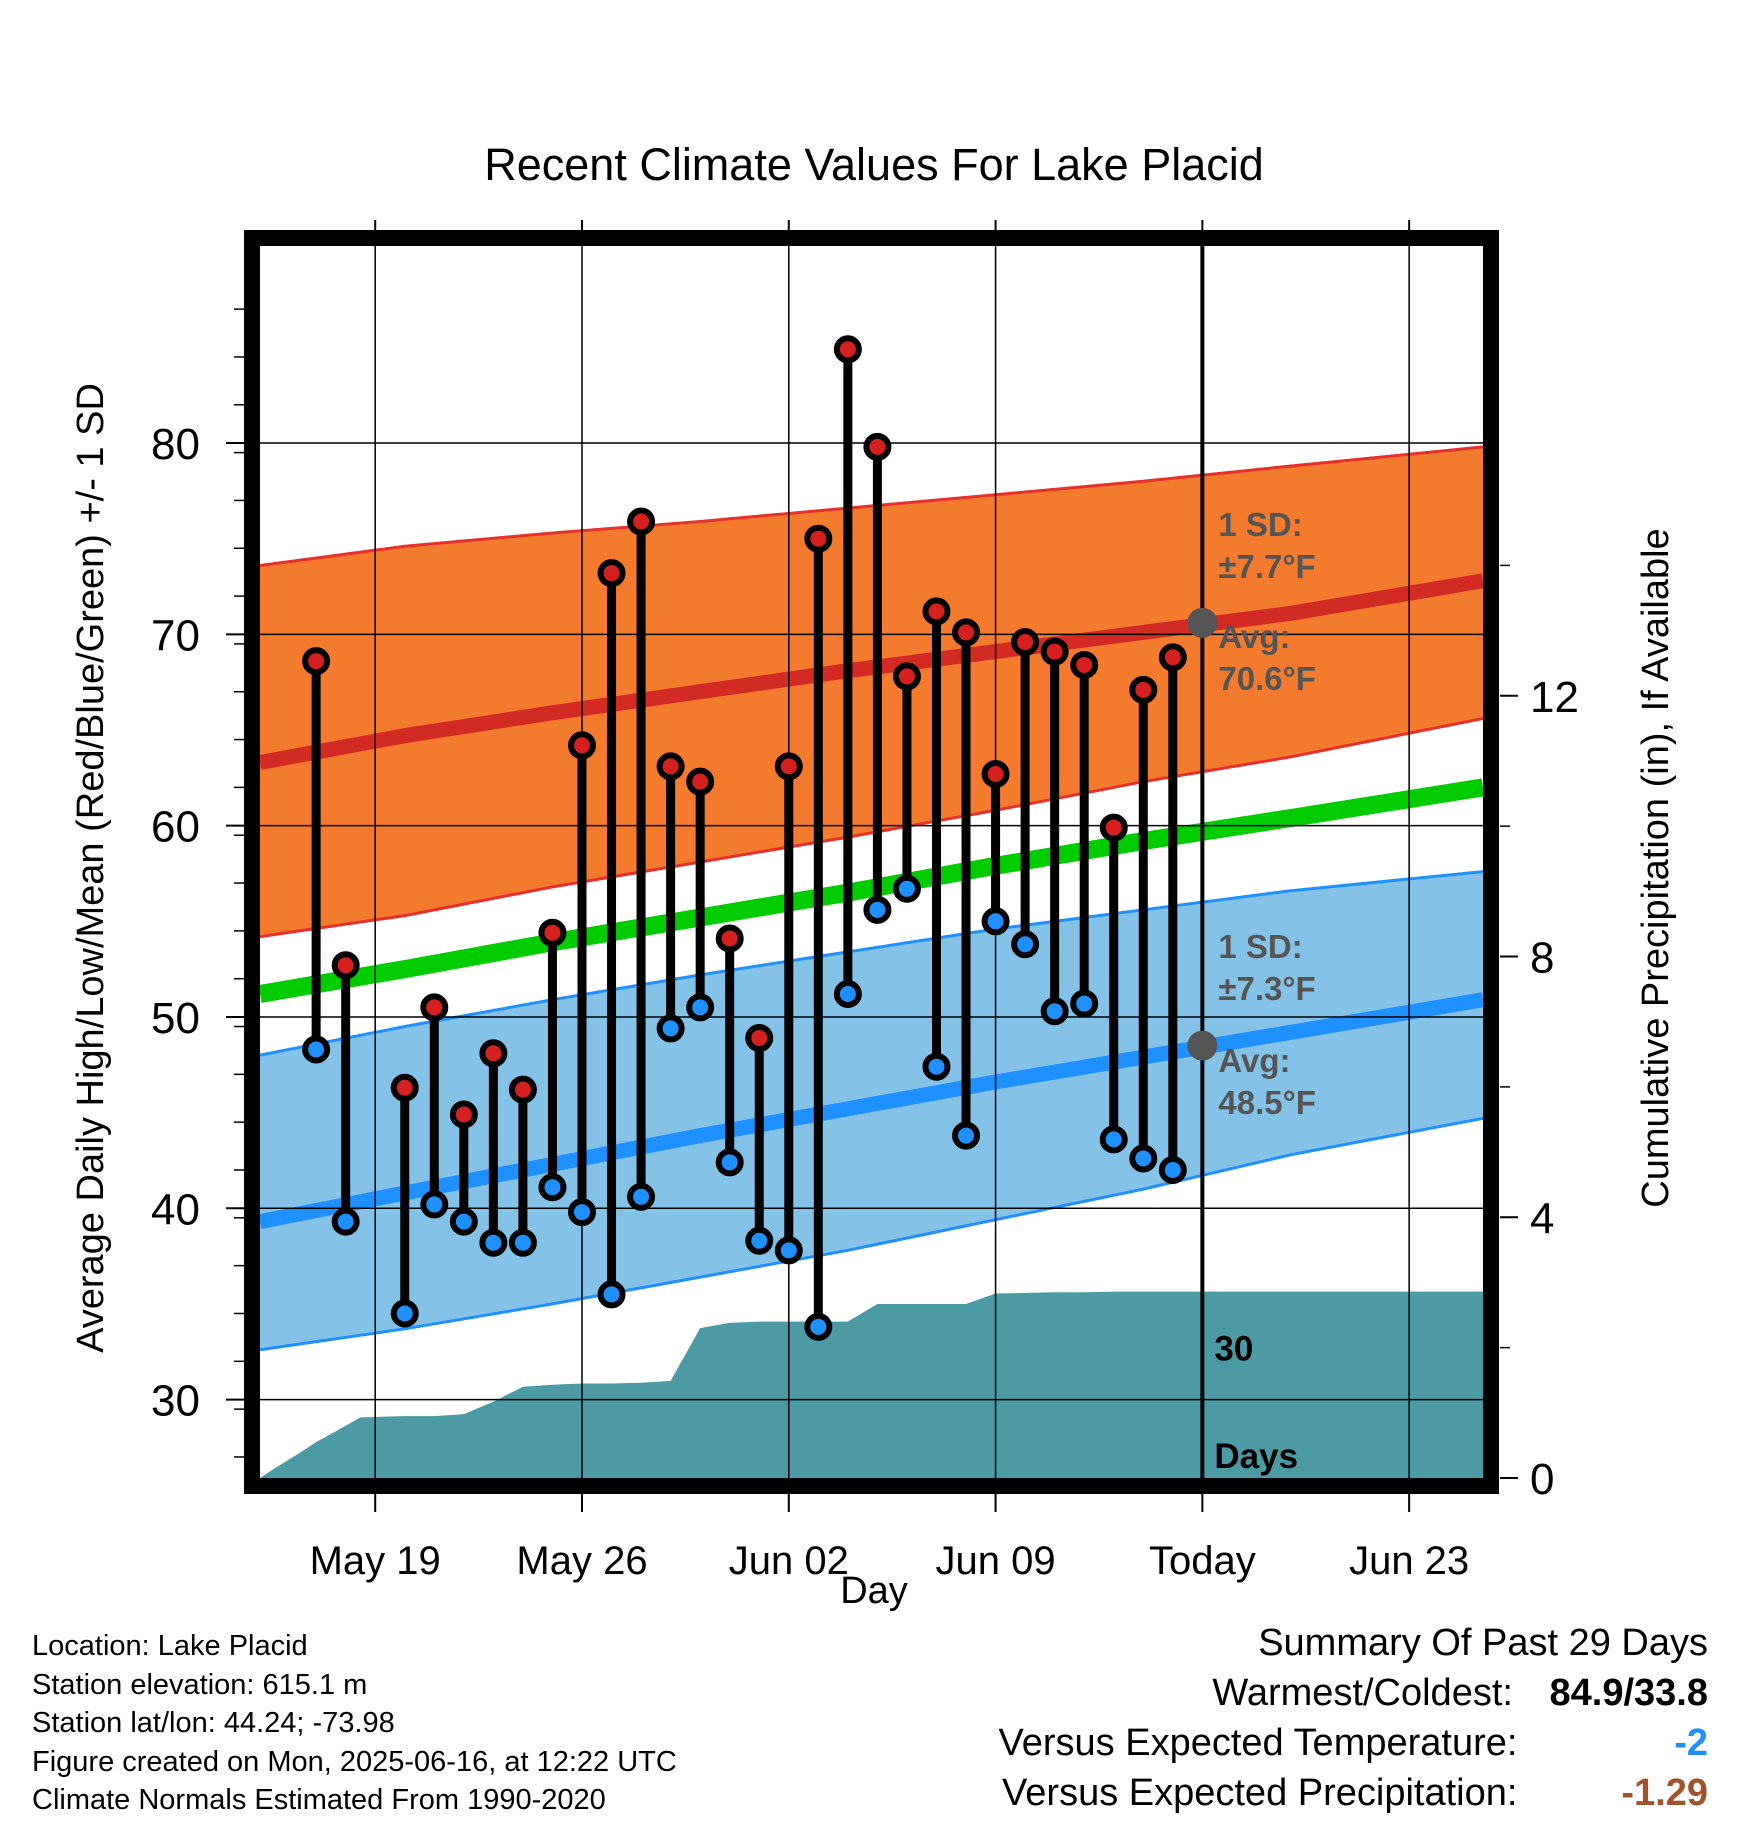  Describe the element at coordinates (1233, 1349) in the screenshot. I see `today-days-number: 30` at that location.